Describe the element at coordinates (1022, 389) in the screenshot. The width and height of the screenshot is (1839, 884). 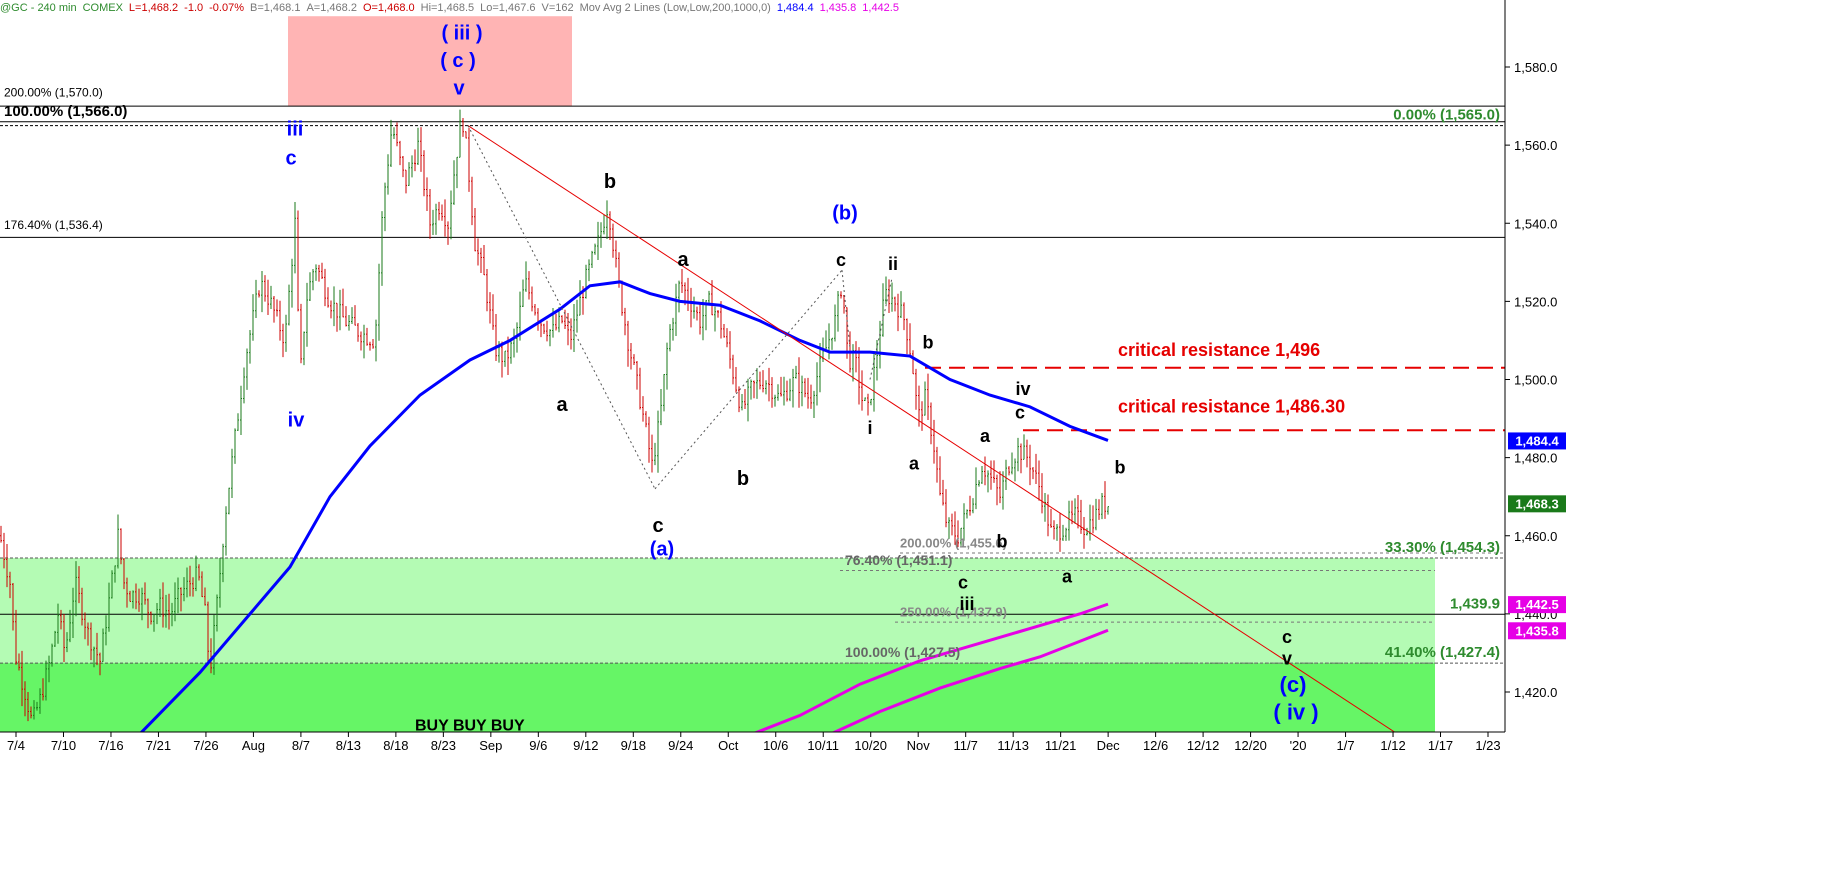
I see `annotation-33: iv` at that location.